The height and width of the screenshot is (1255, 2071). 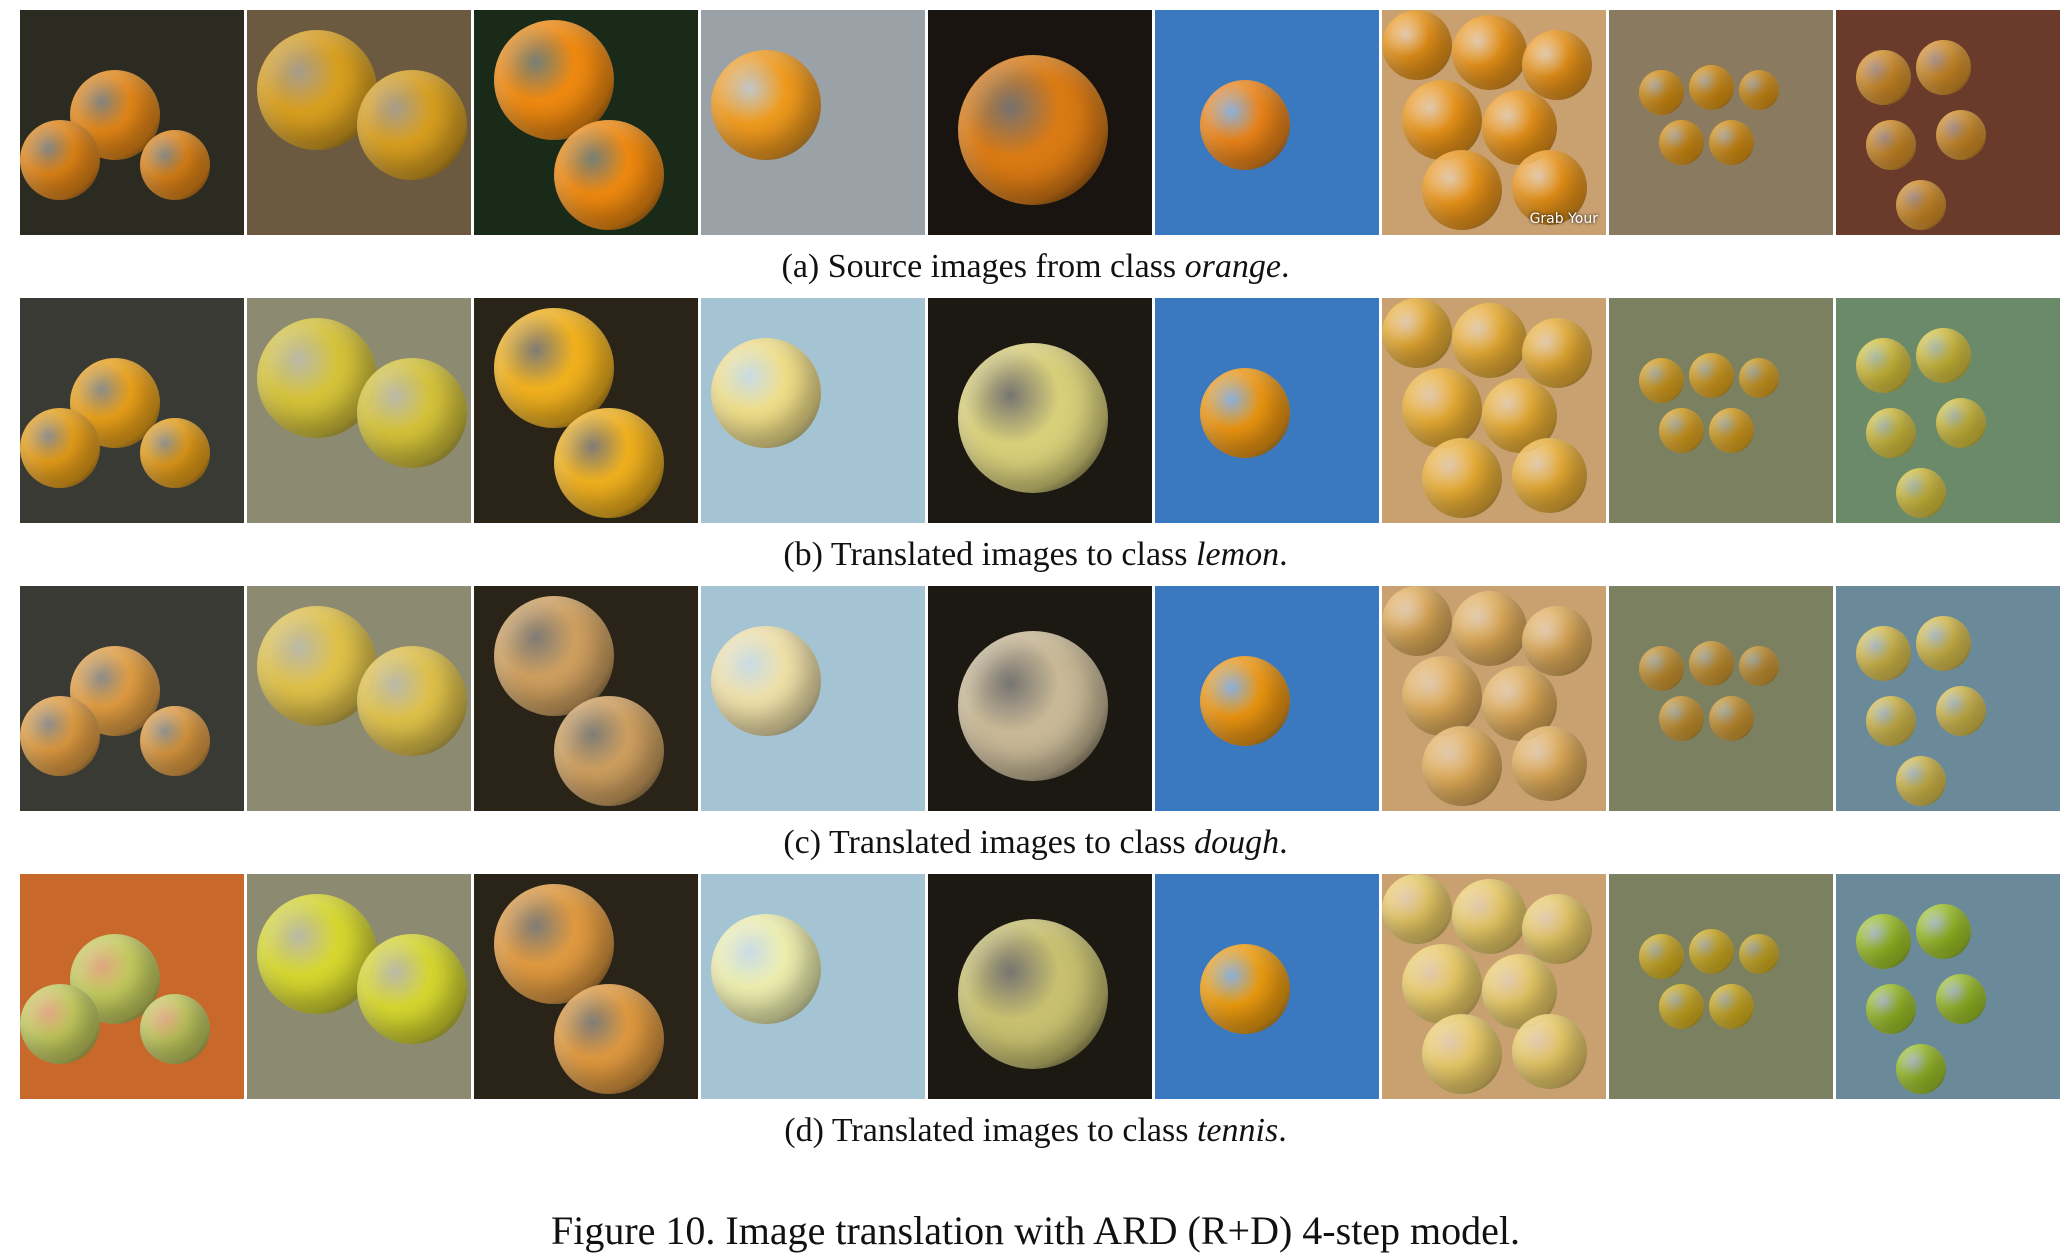 I want to click on caption-b: (b) Translated images to class lemon., so click(x=1035, y=554).